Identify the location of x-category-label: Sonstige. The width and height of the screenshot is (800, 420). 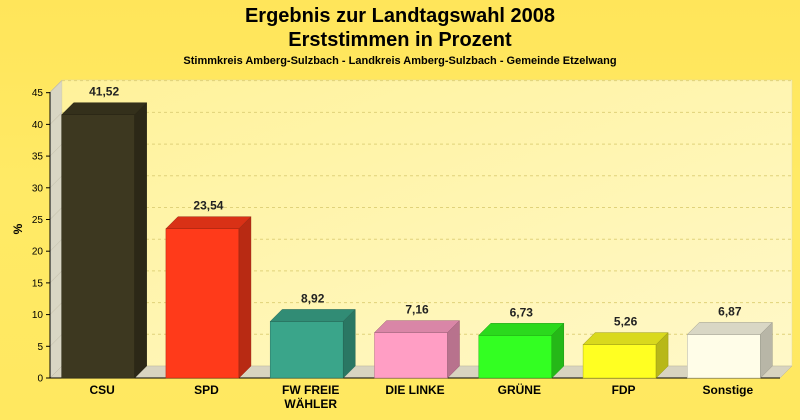
(728, 390).